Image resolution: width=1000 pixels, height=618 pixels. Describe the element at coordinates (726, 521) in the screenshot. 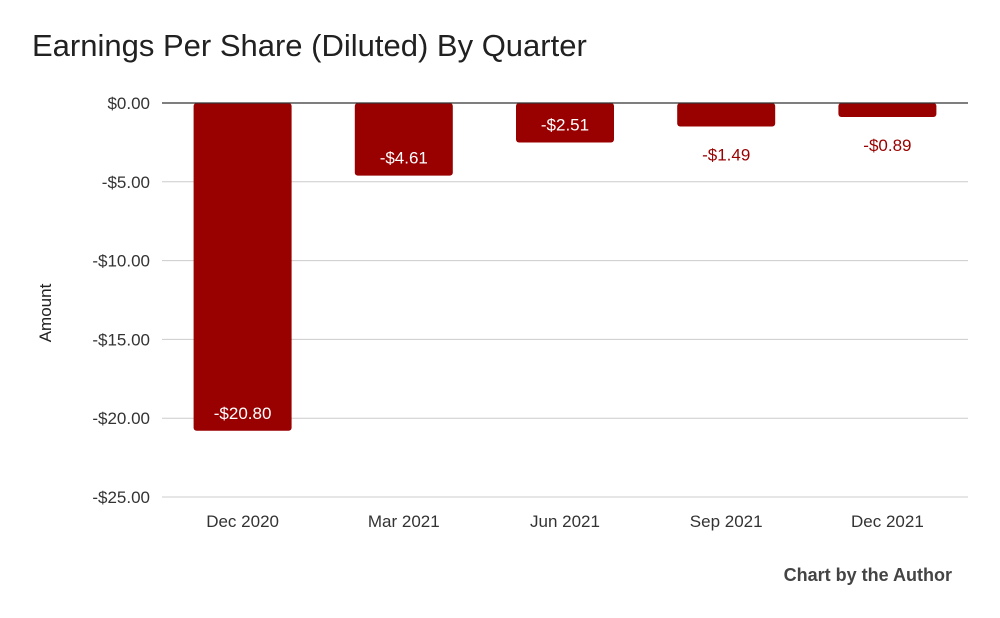

I see `x-tick-label: Sep 2021` at that location.